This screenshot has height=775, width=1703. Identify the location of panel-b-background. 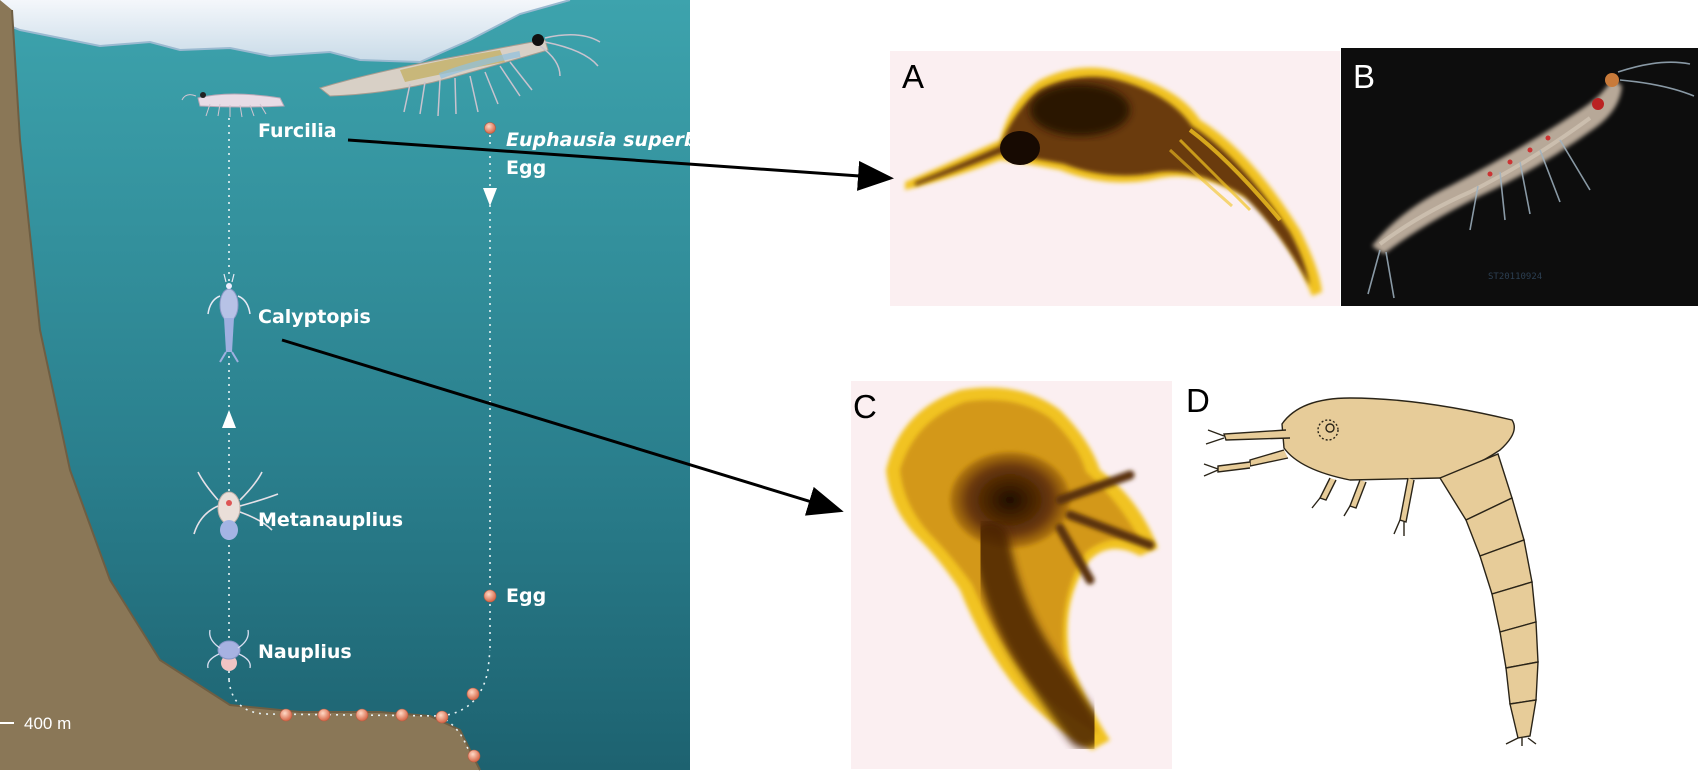
(1519, 177).